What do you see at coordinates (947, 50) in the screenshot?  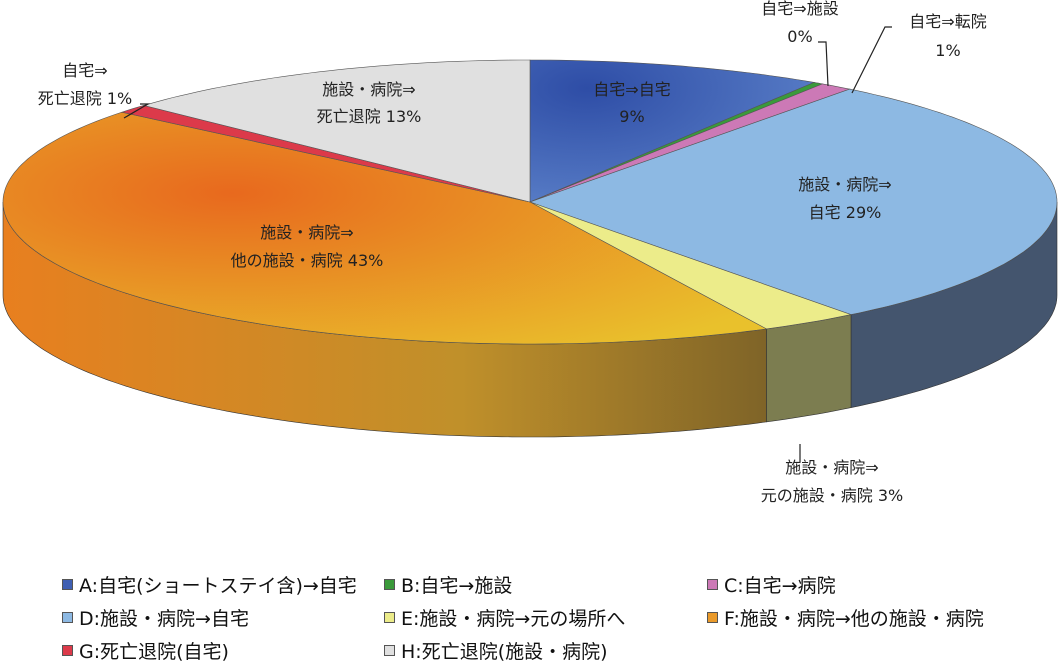 I see `data-label-C-2: 1%` at bounding box center [947, 50].